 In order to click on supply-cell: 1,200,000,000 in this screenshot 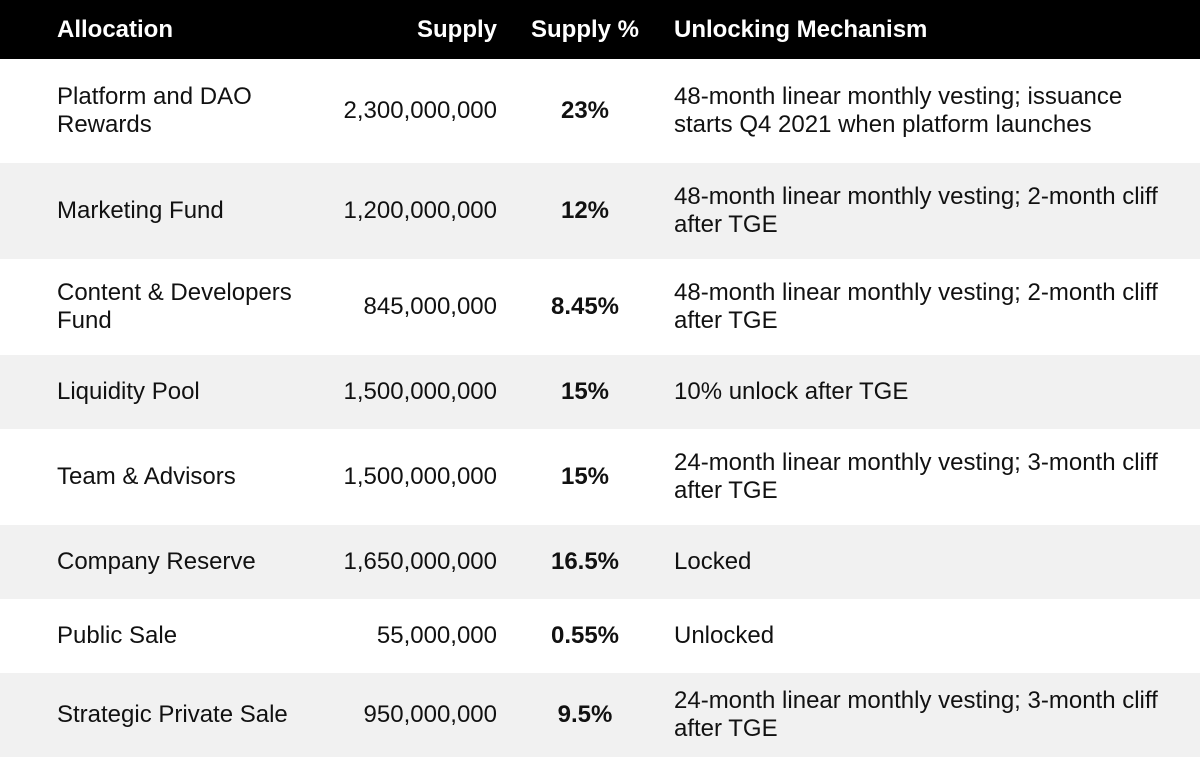, I will do `click(420, 210)`.